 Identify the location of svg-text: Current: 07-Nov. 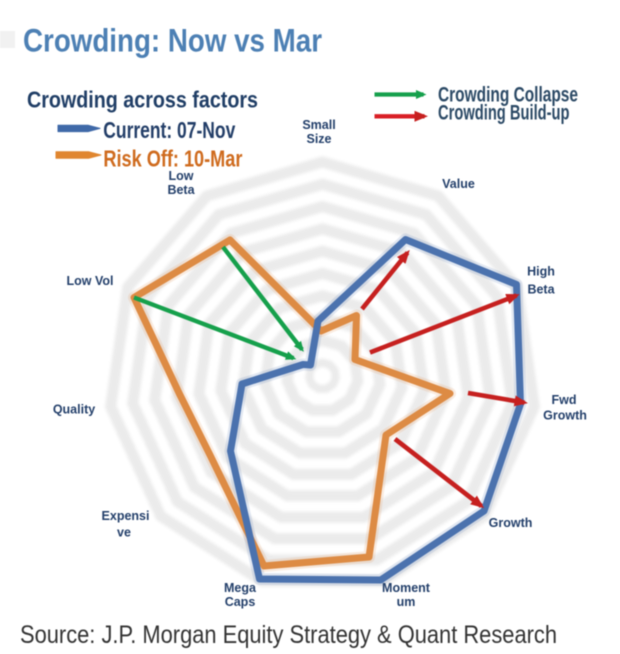
(169, 130).